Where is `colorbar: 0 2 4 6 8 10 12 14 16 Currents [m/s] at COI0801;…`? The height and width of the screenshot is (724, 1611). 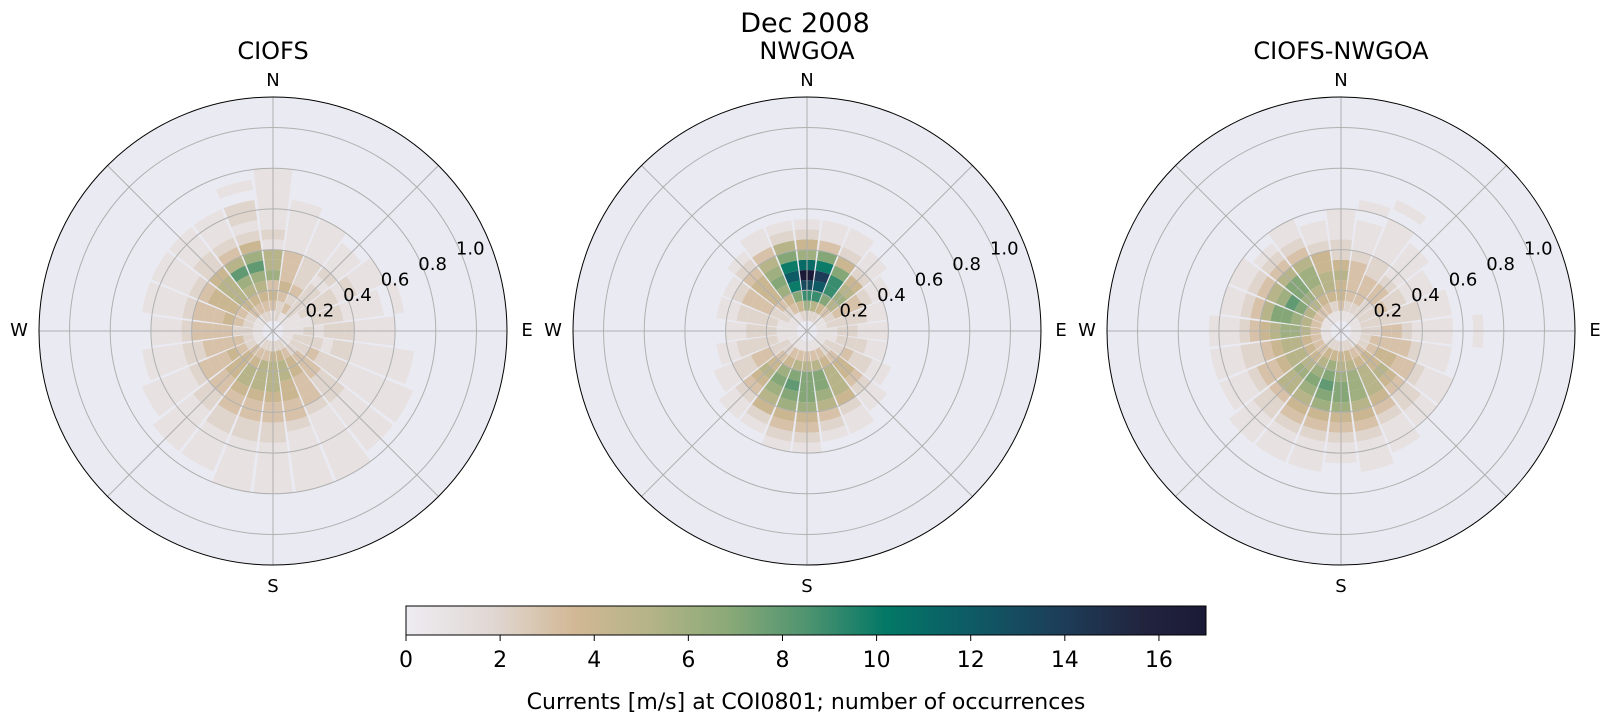 colorbar: 0 2 4 6 8 10 12 14 16 Currents [m/s] at COI0801;… is located at coordinates (803, 660).